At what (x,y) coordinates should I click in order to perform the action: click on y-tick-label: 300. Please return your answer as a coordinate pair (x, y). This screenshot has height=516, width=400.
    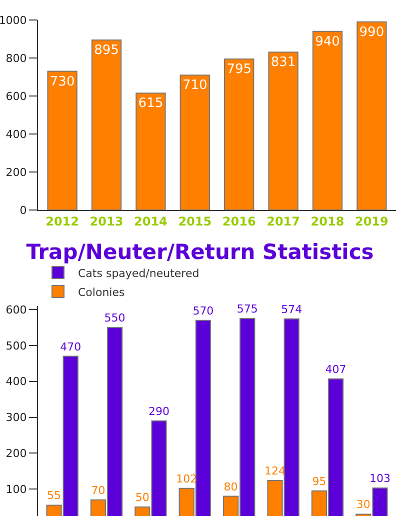
    Looking at the image, I should click on (16, 417).